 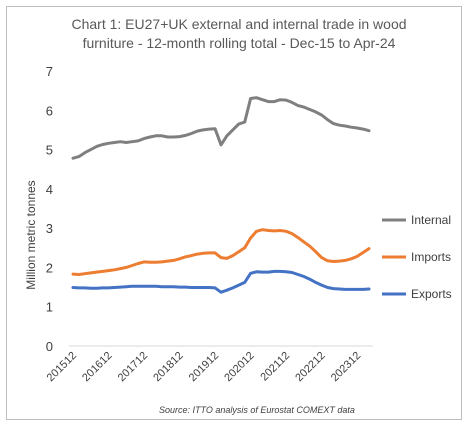 I want to click on y-tick-label: 0, so click(x=49, y=346).